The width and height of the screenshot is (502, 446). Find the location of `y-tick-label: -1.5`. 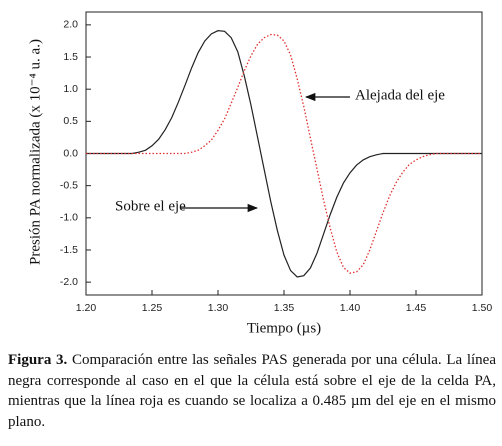

y-tick-label: -1.5 is located at coordinates (69, 250).